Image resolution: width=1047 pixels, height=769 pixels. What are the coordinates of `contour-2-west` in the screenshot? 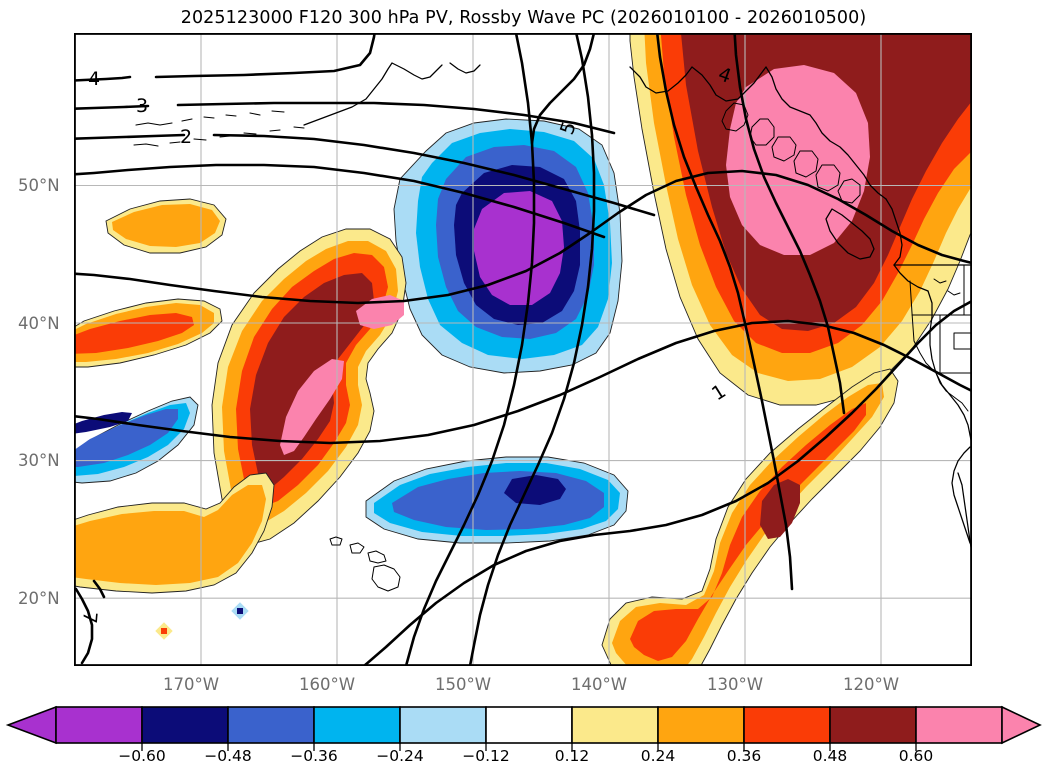 It's located at (365, 175).